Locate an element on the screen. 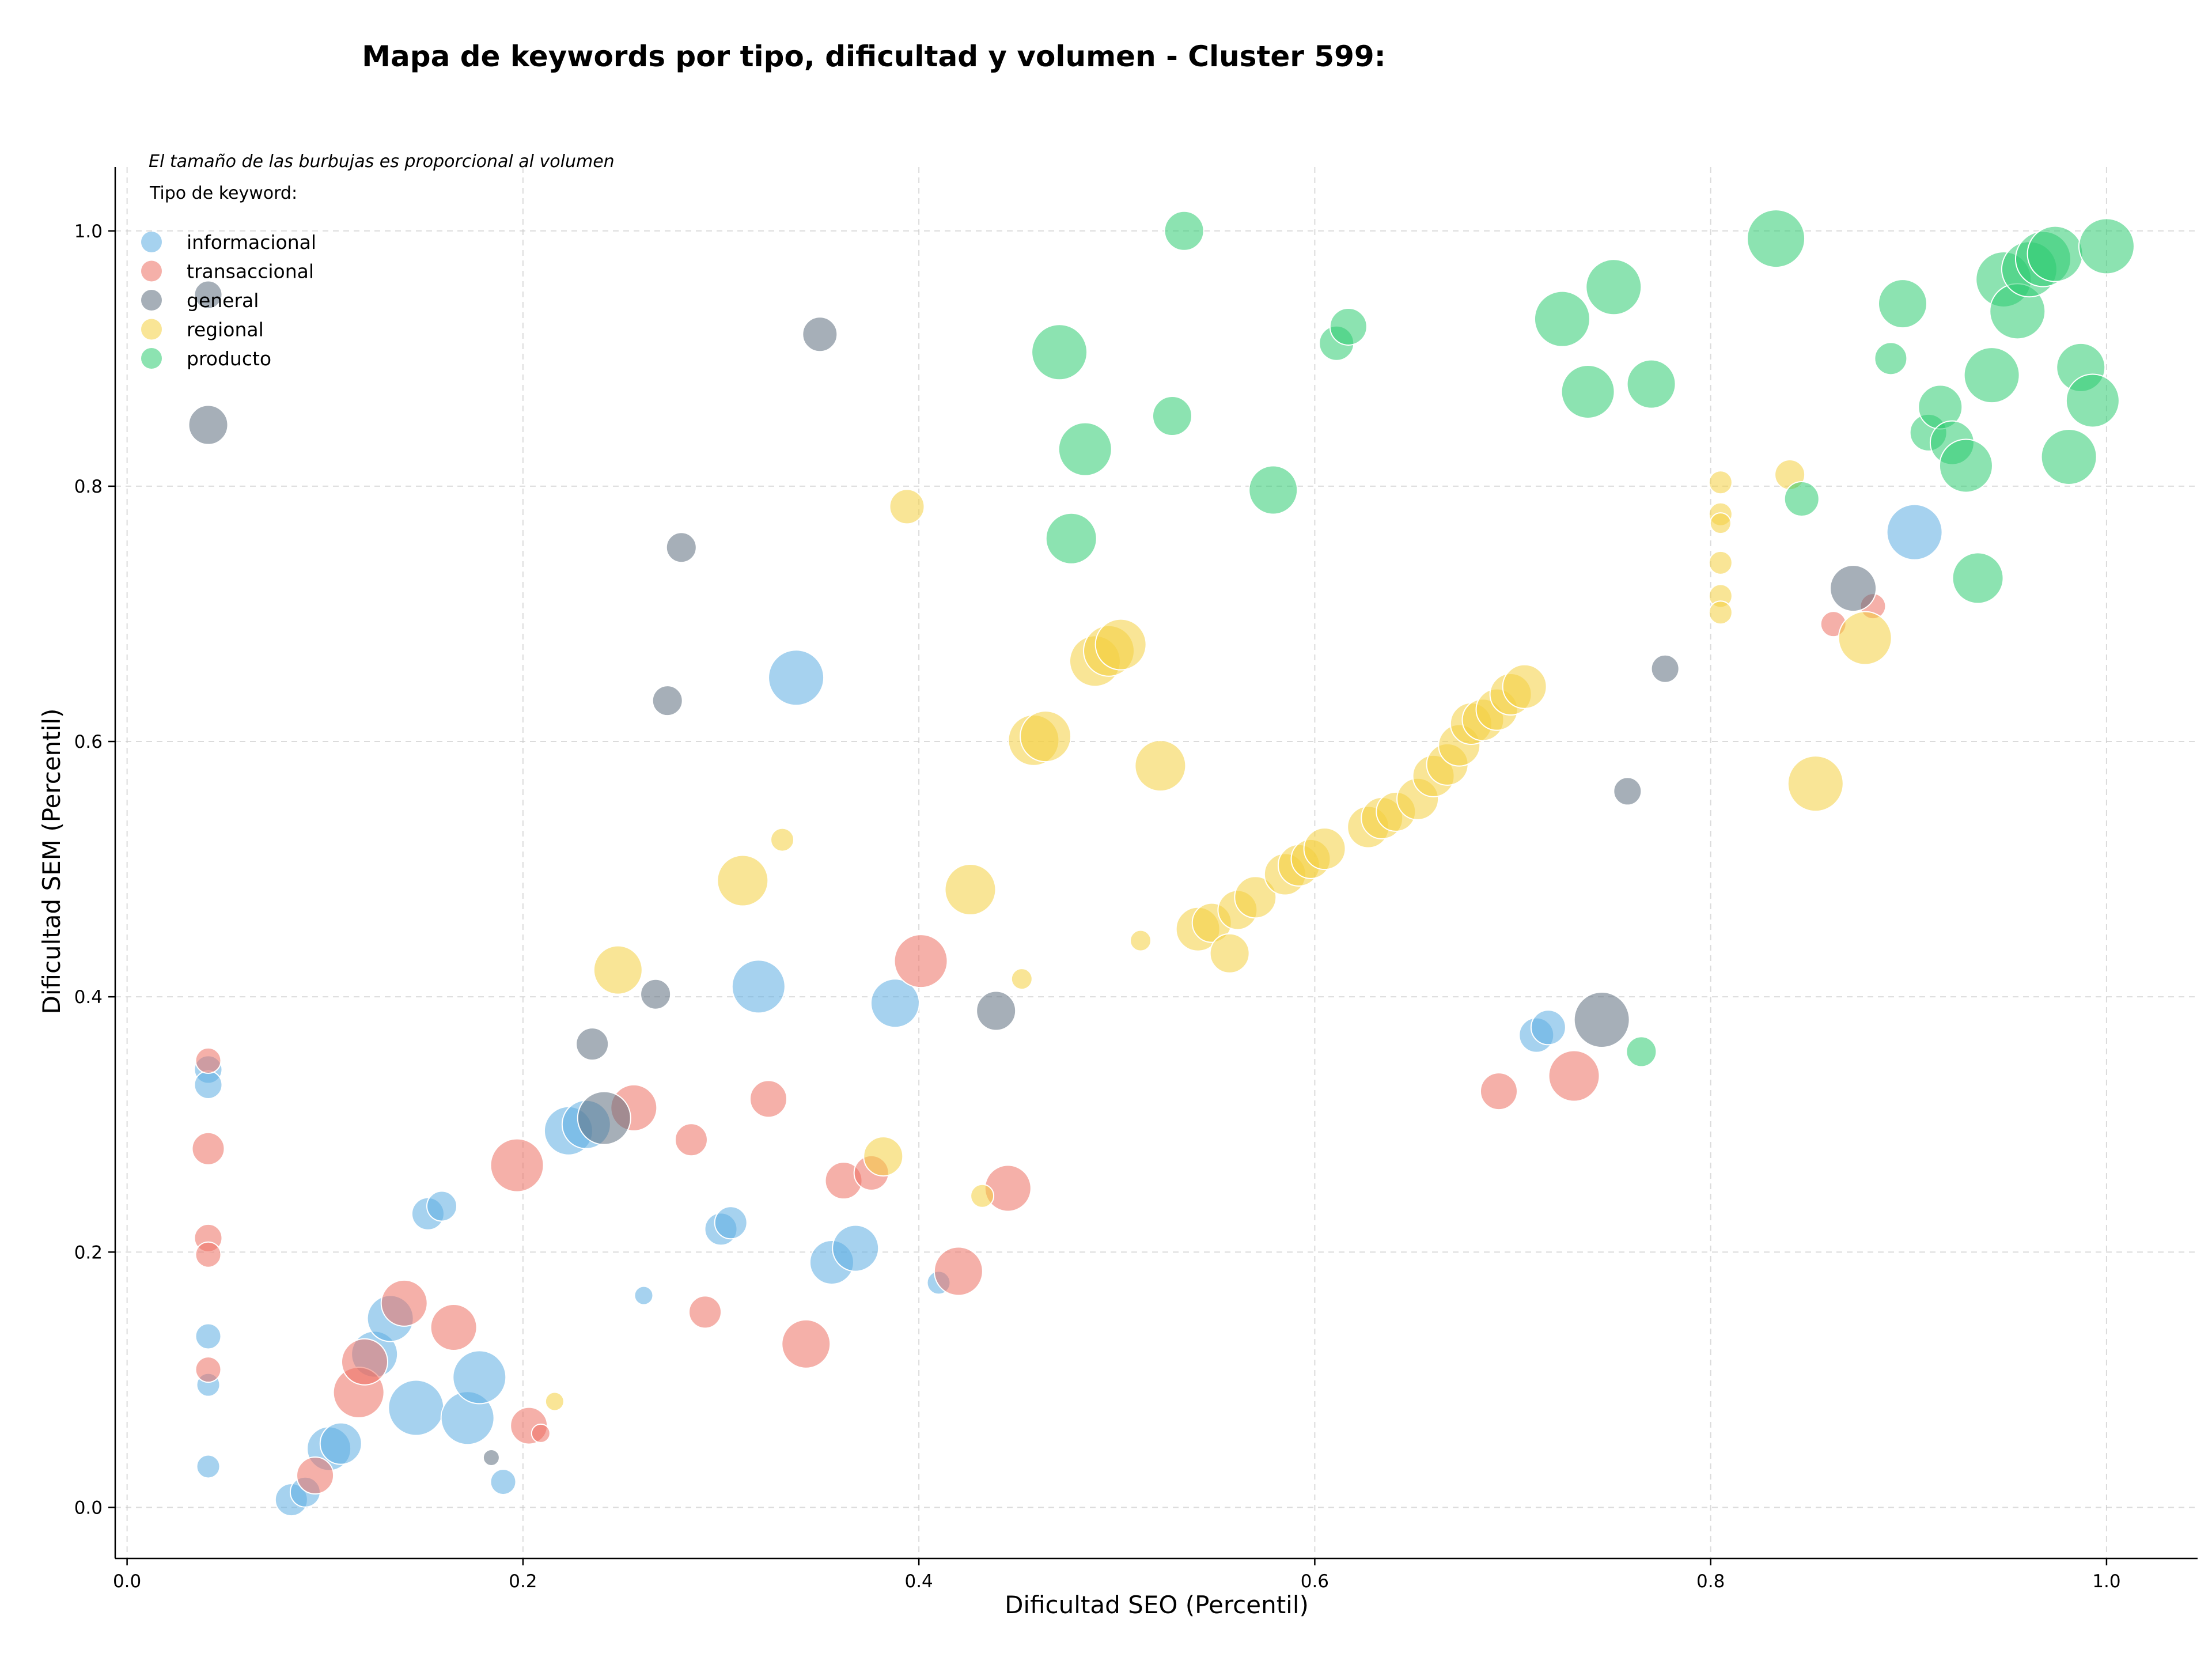  legend-title: Tipo de keyword: is located at coordinates (223, 193).